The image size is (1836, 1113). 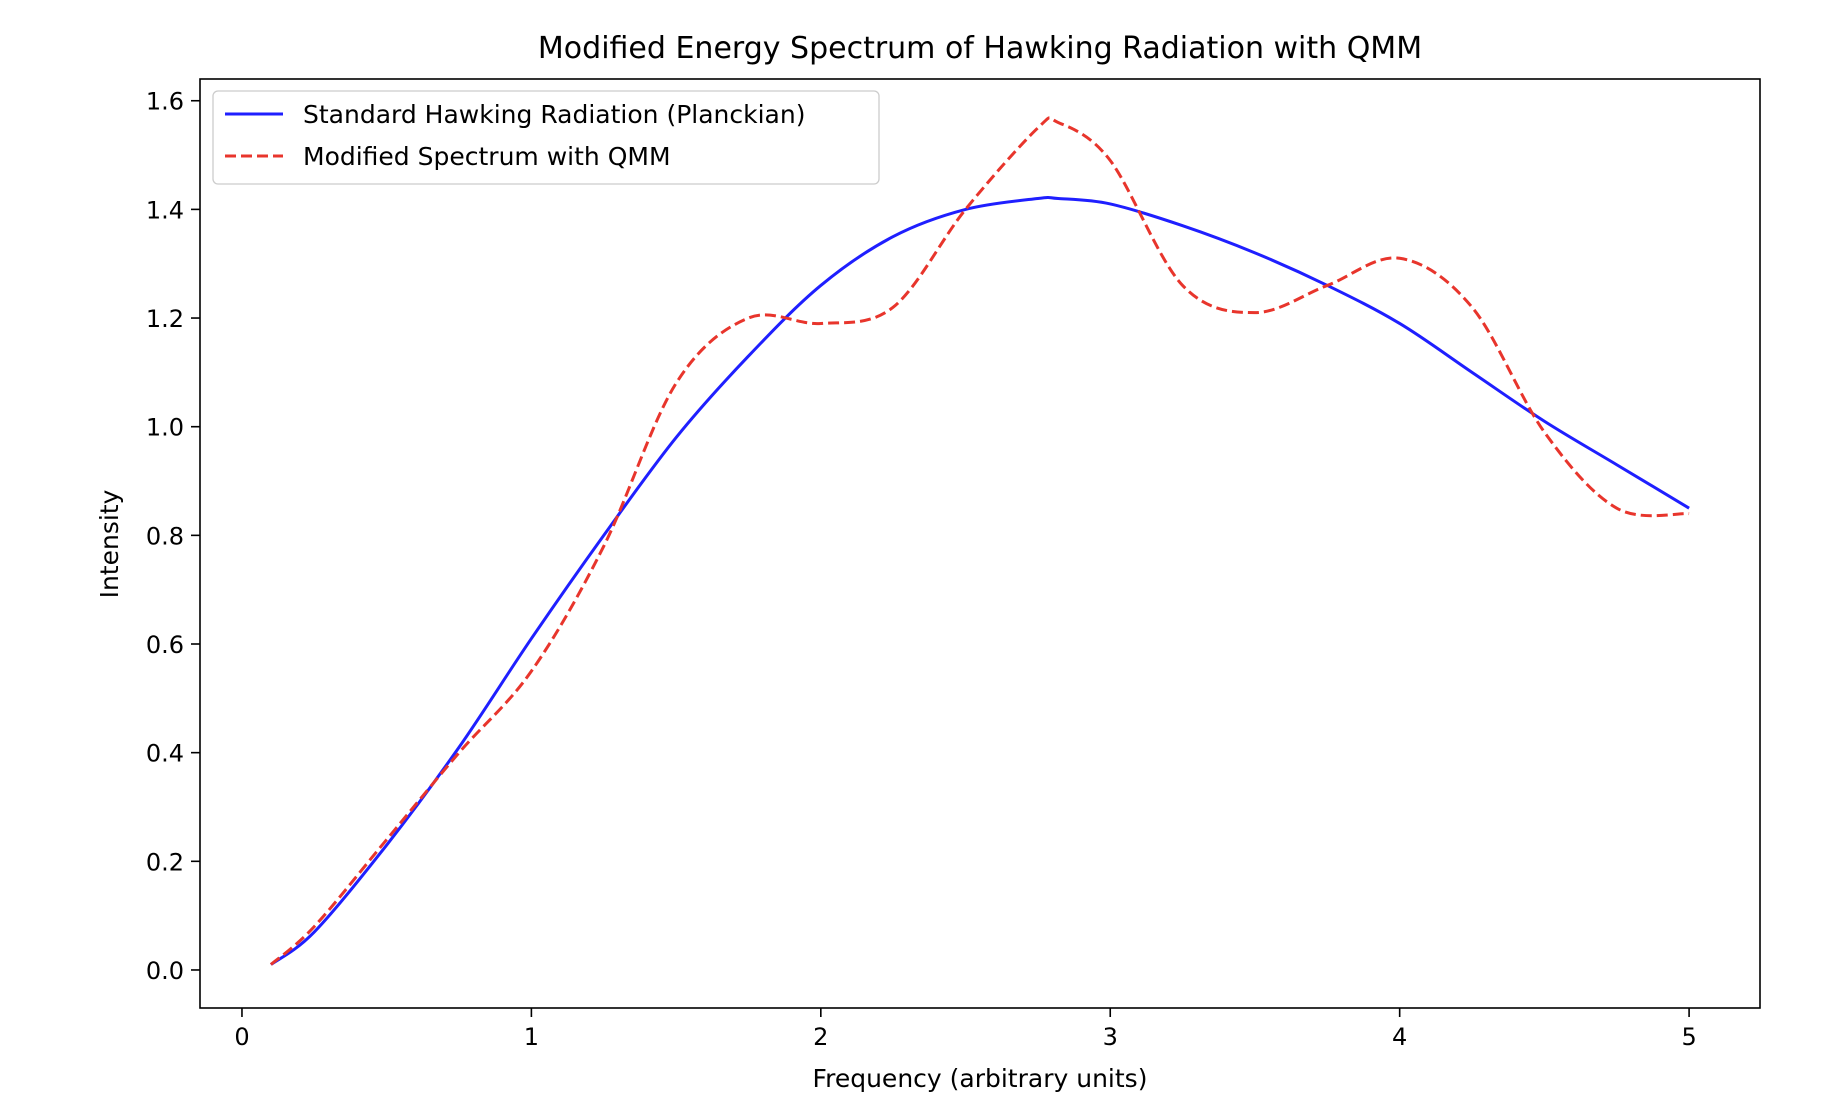 What do you see at coordinates (1688, 1037) in the screenshot?
I see `x-tick-label: 5` at bounding box center [1688, 1037].